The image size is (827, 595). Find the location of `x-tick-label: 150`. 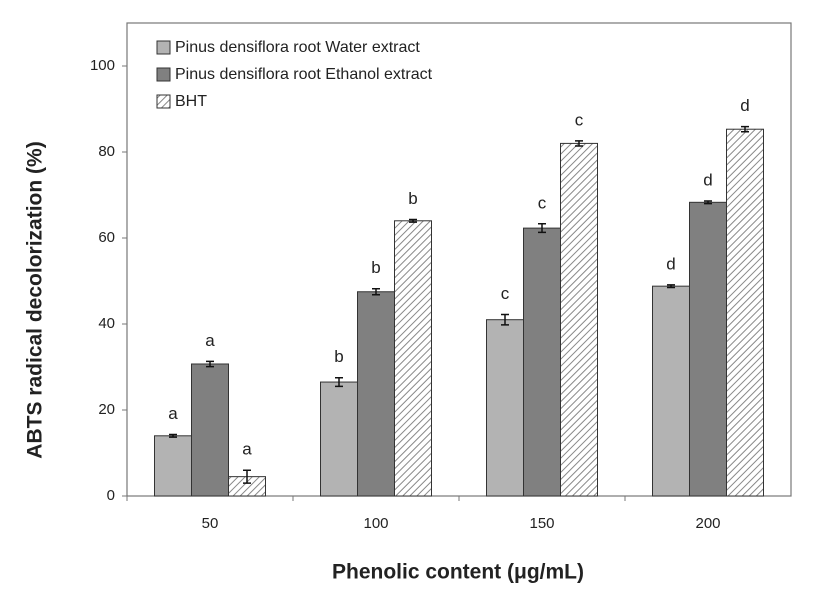

x-tick-label: 150 is located at coordinates (541, 523).